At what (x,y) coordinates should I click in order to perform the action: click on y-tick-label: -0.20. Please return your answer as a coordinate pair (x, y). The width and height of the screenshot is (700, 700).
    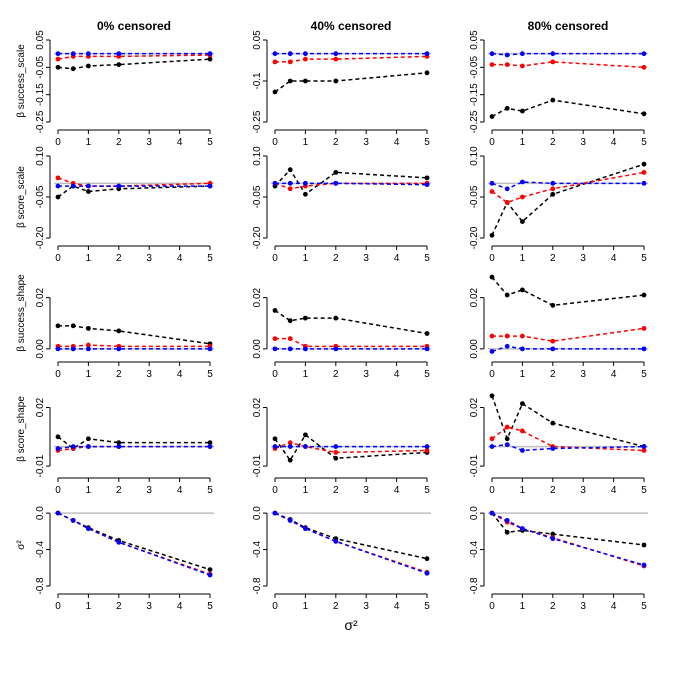
    Looking at the image, I should click on (474, 237).